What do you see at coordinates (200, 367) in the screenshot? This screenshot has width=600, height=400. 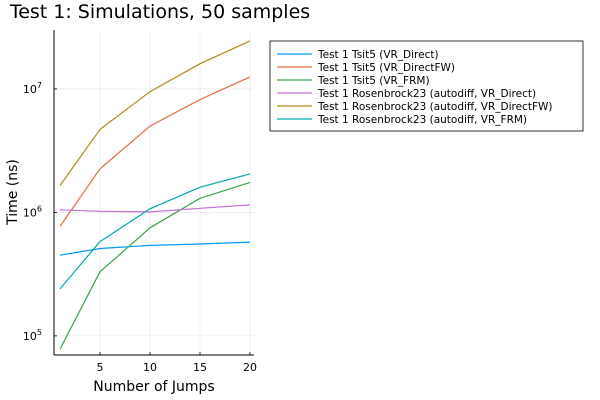 I see `x-tick-label: 15` at bounding box center [200, 367].